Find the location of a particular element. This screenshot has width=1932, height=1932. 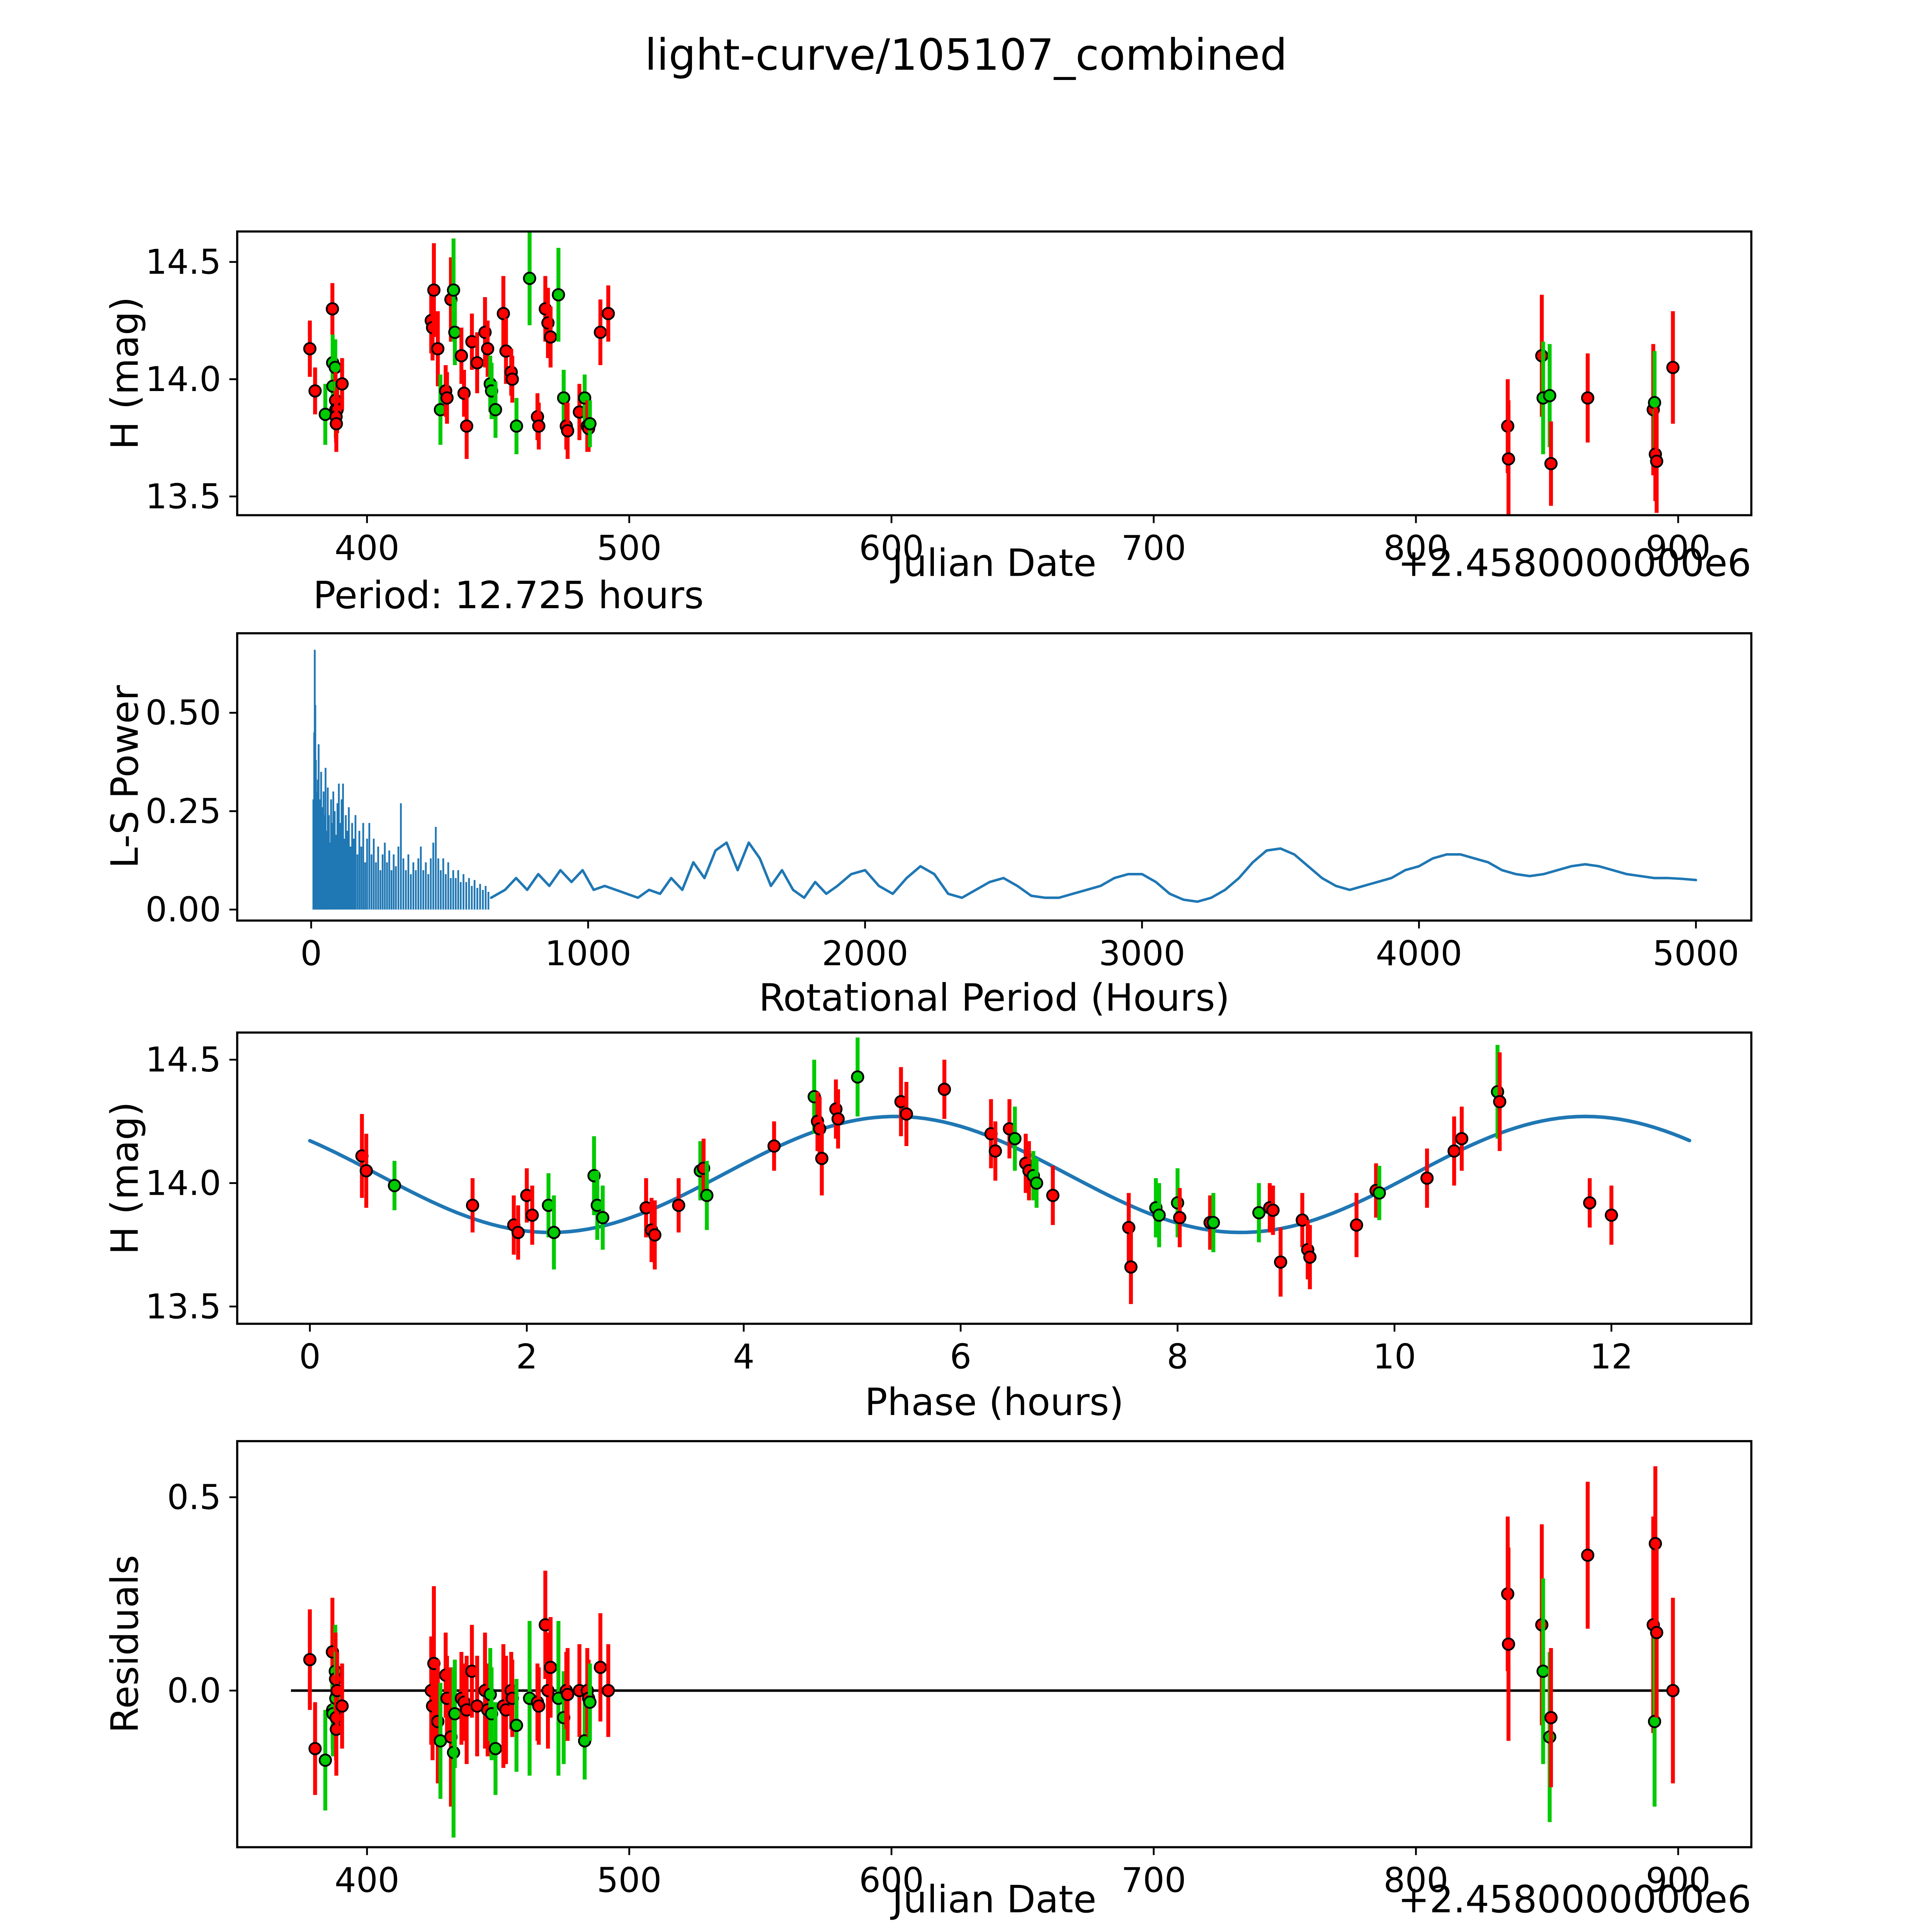

y-tick-label: 0.50 is located at coordinates (183, 713).